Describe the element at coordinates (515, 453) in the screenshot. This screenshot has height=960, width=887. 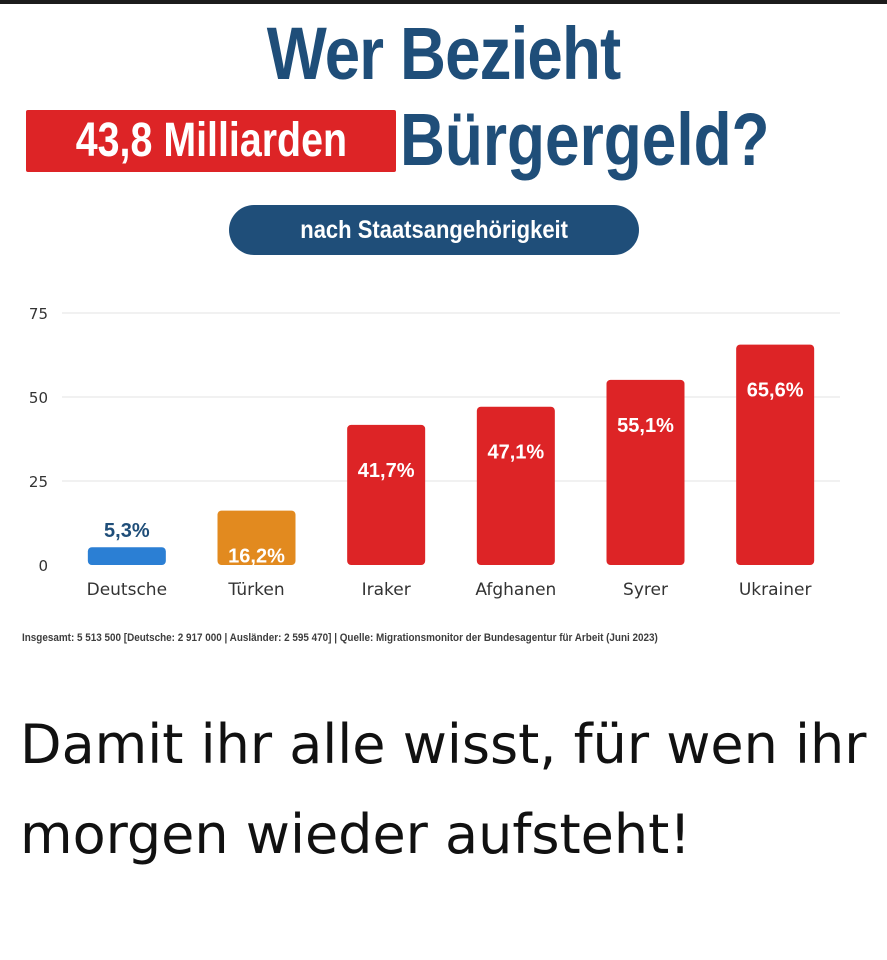
I see `bar-value-label: 47,1%` at that location.